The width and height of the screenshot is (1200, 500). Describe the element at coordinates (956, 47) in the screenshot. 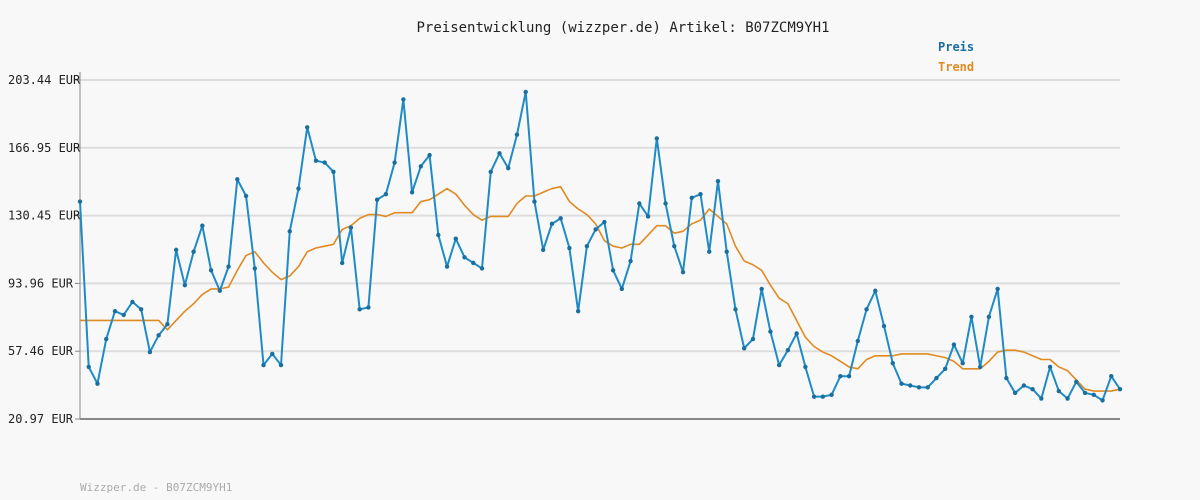

I see `legend-preis-label: Preis` at that location.